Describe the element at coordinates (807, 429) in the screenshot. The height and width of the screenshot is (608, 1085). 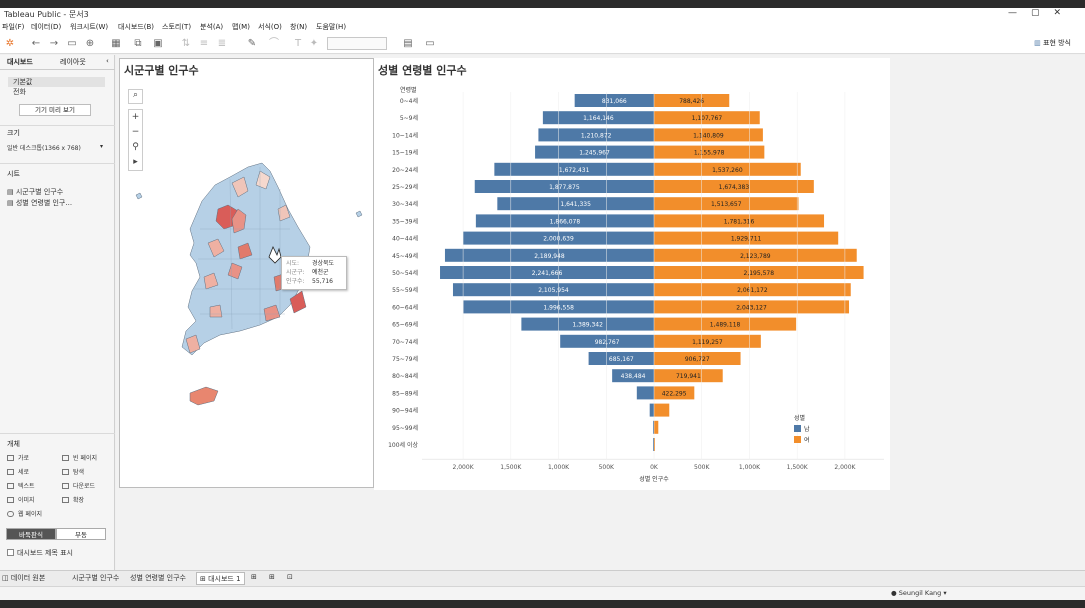
I see `legend-label: 남` at that location.